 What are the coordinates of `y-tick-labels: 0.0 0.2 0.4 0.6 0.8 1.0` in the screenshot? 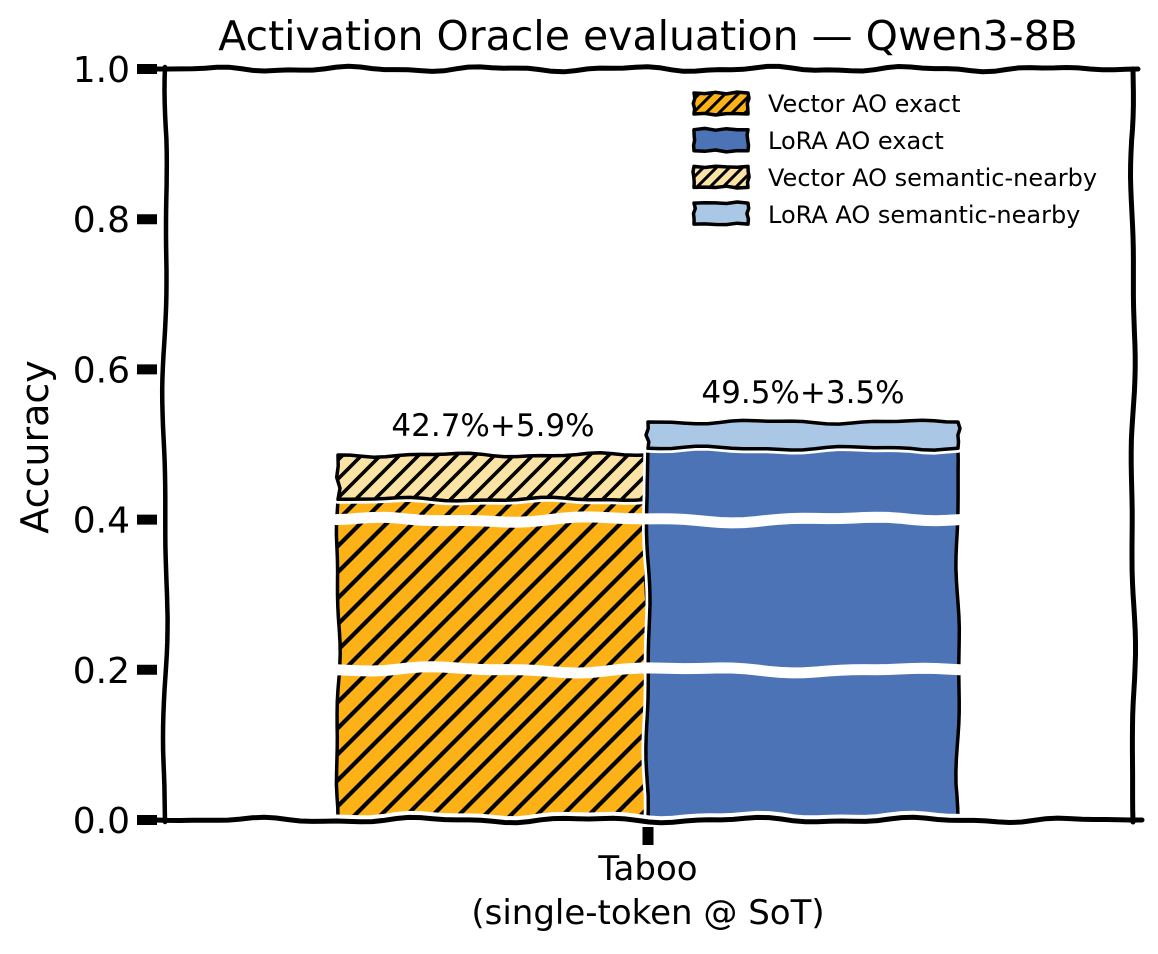 It's located at (101, 446).